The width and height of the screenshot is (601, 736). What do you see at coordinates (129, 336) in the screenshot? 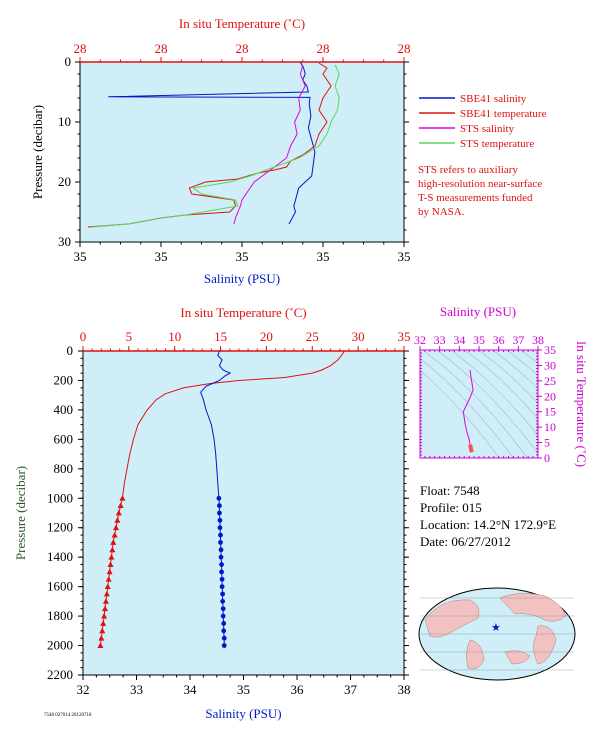
I see `main-panel-top-tick-label: 5` at bounding box center [129, 336].